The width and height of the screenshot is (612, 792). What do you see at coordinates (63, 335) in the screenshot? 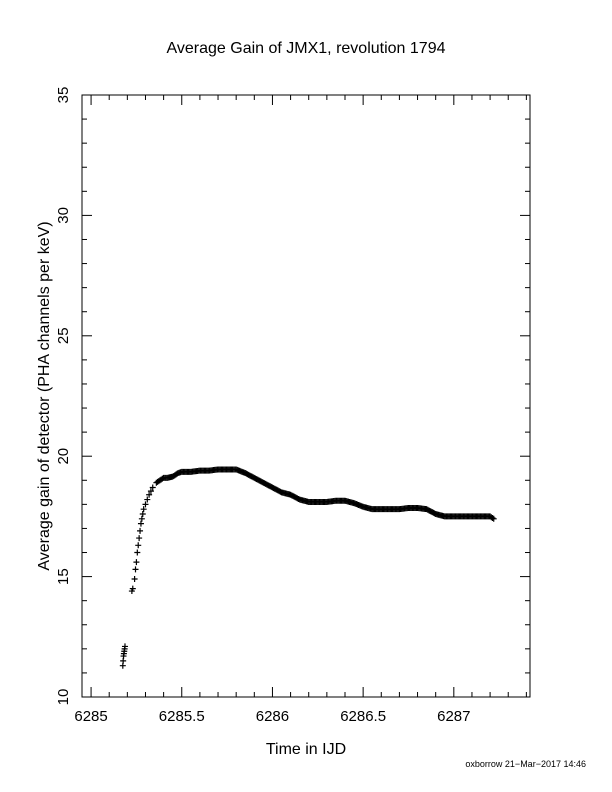
I see `y-tick-label: 25` at bounding box center [63, 335].